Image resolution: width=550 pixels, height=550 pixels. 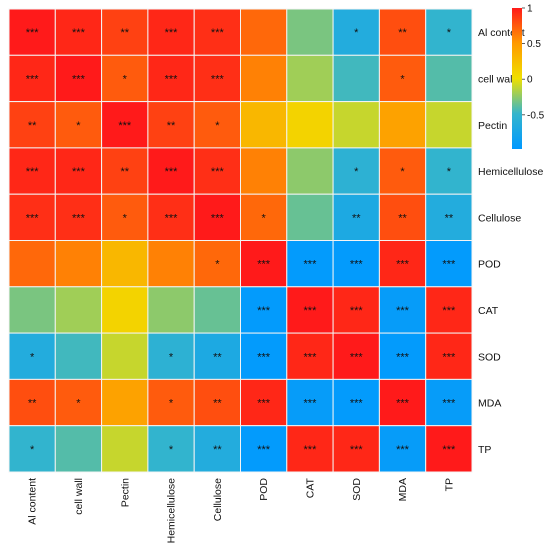 I want to click on column-label: TP, so click(x=449, y=484).